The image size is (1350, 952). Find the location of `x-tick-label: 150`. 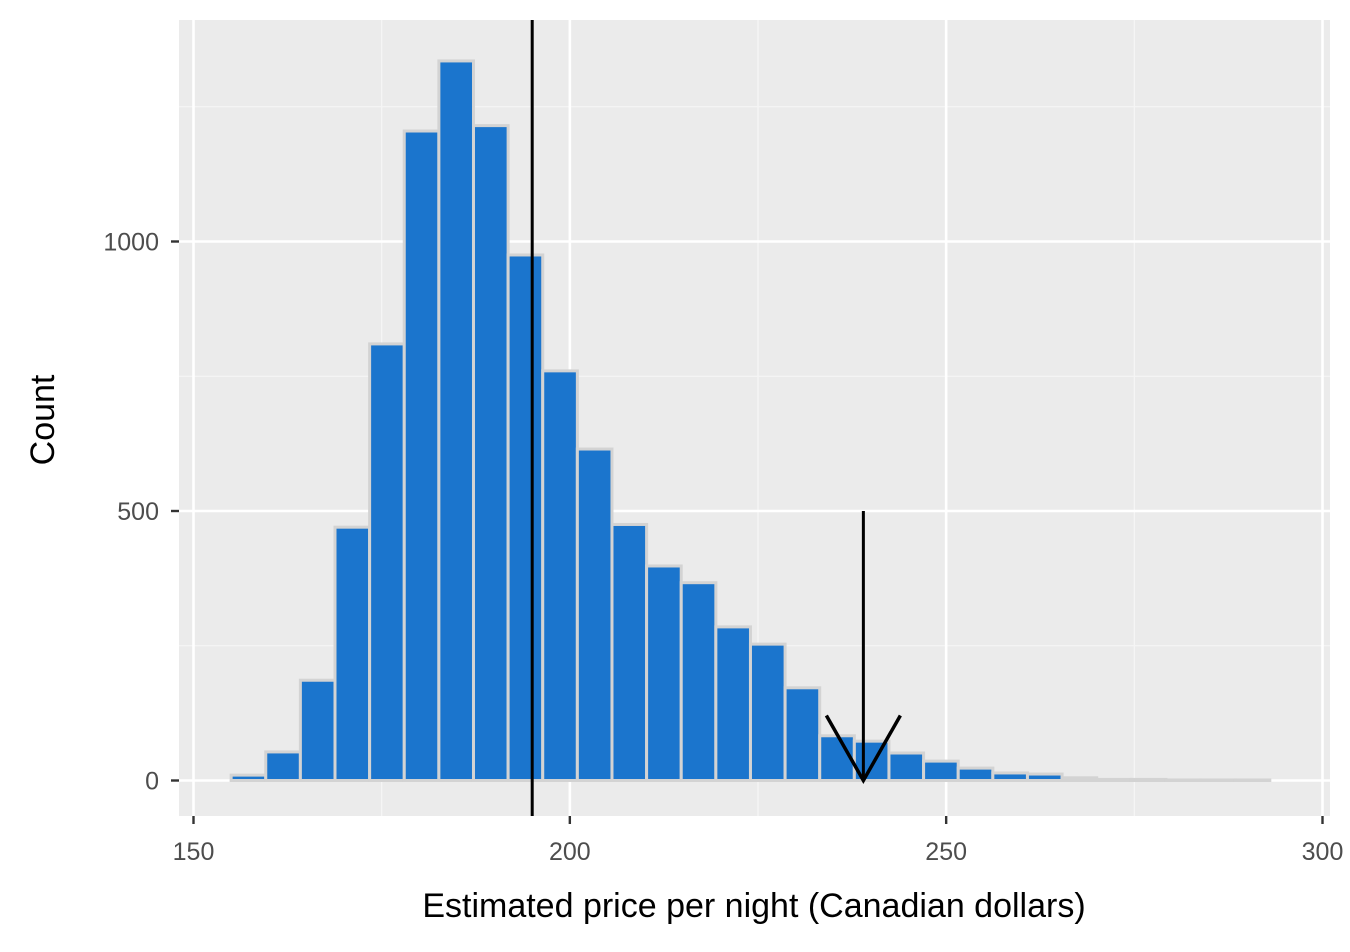

x-tick-label: 150 is located at coordinates (194, 852).